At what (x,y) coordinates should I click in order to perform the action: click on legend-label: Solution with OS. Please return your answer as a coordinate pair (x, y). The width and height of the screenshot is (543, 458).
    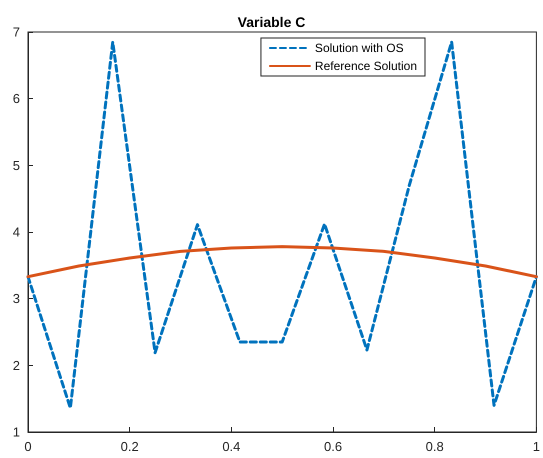
    Looking at the image, I should click on (359, 48).